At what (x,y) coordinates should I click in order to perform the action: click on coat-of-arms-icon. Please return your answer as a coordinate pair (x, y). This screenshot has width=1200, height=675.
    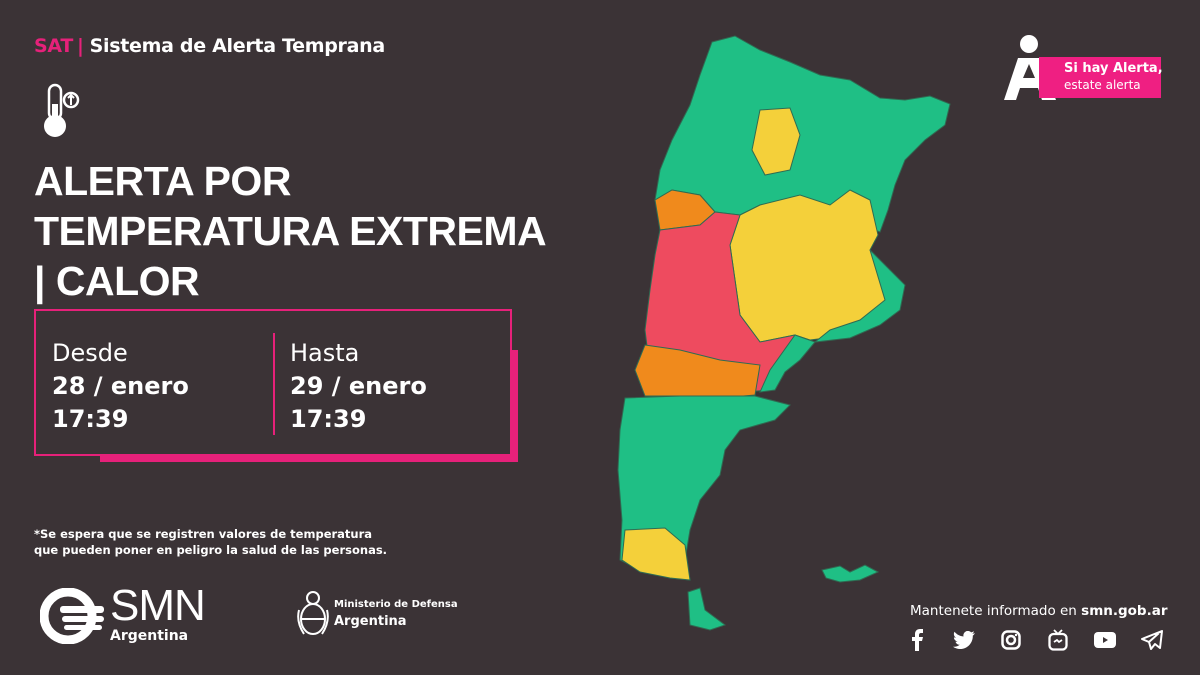
    Looking at the image, I should click on (313, 616).